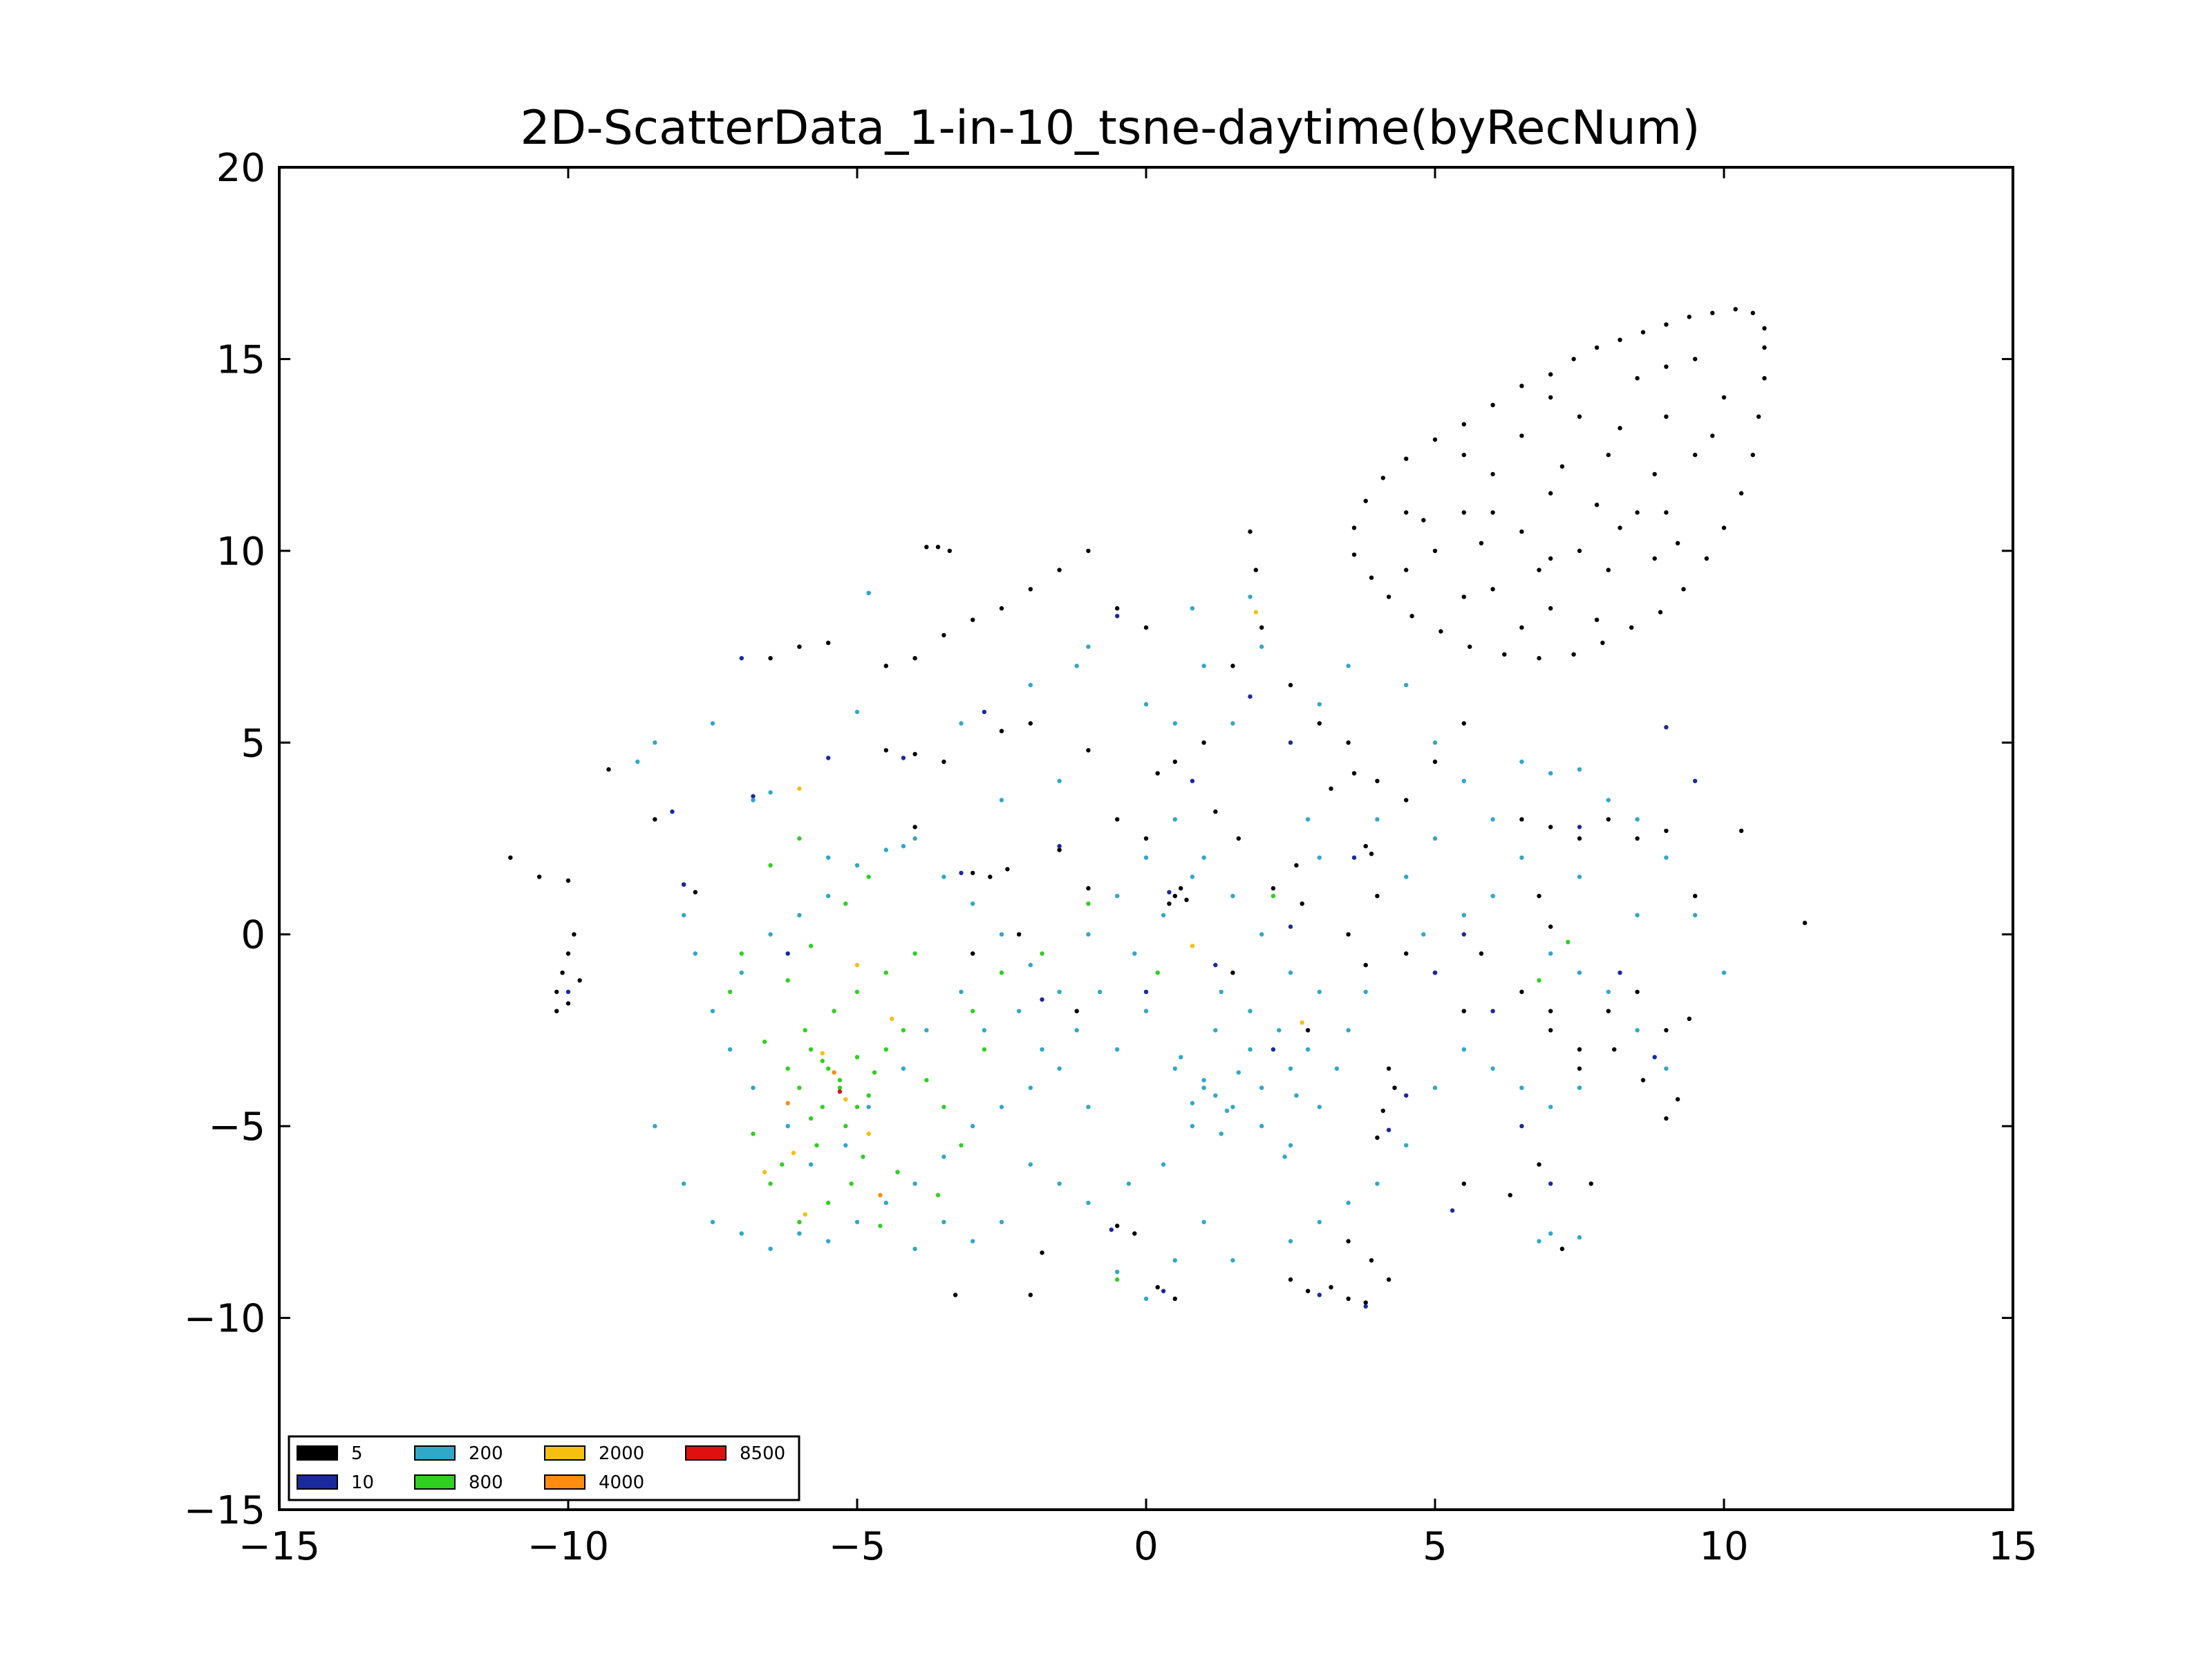  Describe the element at coordinates (253, 744) in the screenshot. I see `y-tick-label-4: 5` at that location.